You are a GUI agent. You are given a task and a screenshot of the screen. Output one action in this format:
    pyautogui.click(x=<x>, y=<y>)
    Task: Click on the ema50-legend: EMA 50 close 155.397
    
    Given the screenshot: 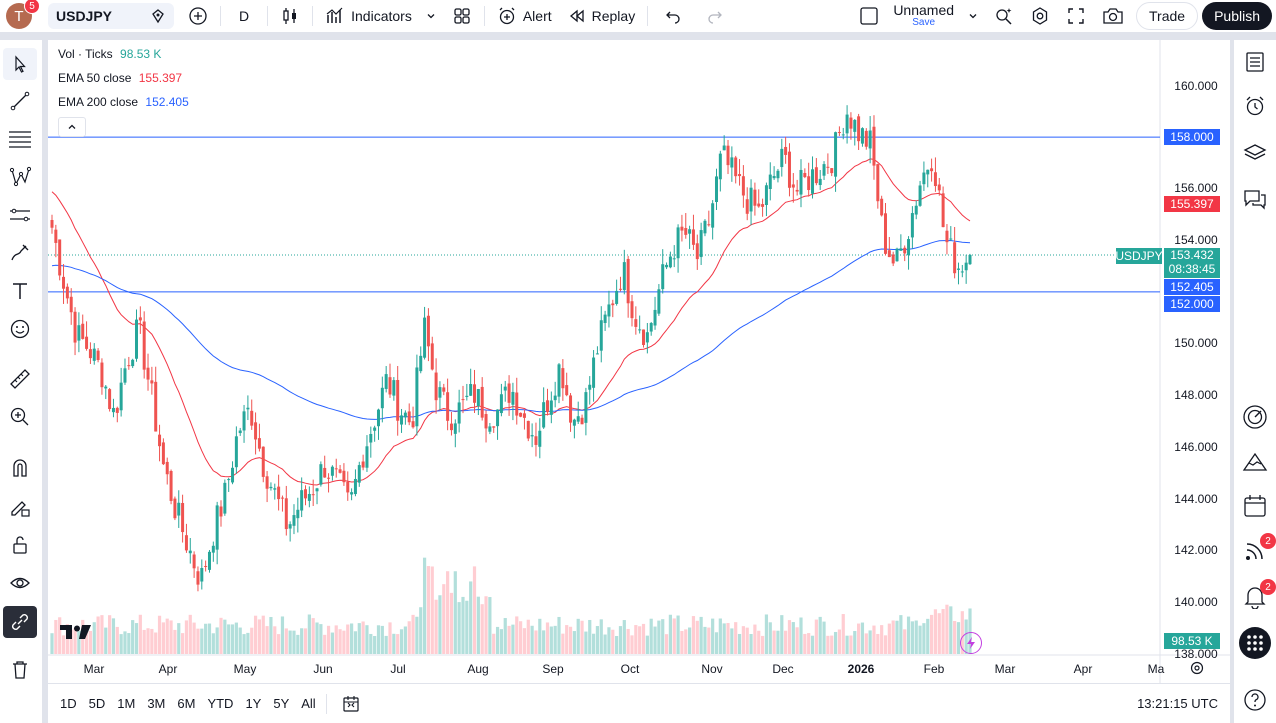 What is the action you would take?
    pyautogui.click(x=120, y=78)
    